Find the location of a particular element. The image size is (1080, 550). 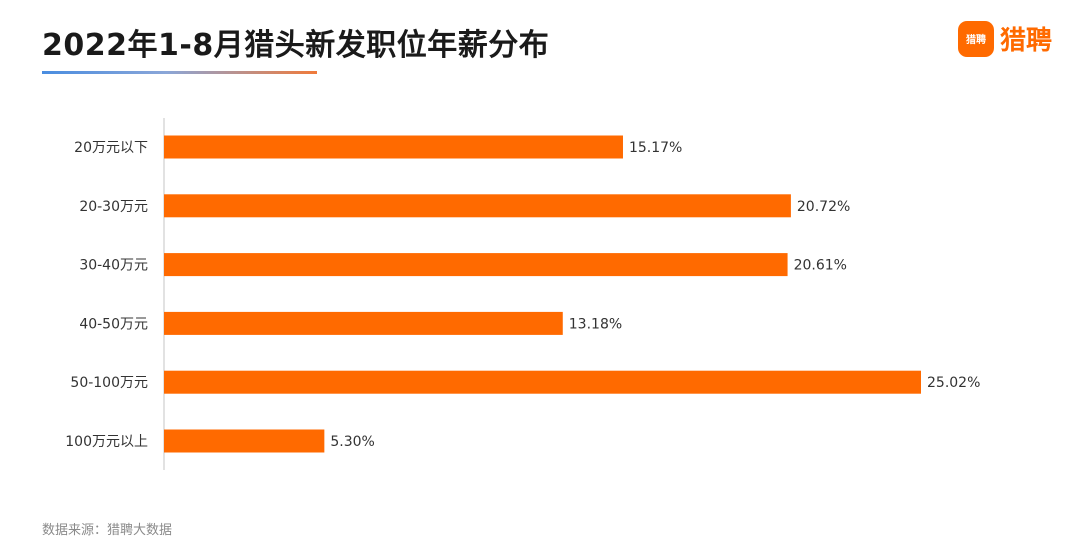

category-label: 100万元以上 is located at coordinates (106, 442).